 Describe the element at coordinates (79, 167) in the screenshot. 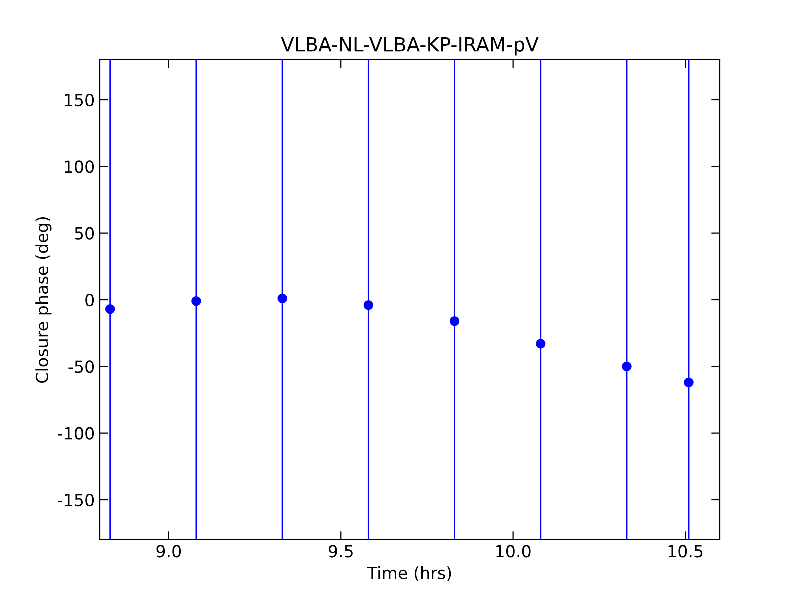

I see `y-tick-label: 100` at that location.